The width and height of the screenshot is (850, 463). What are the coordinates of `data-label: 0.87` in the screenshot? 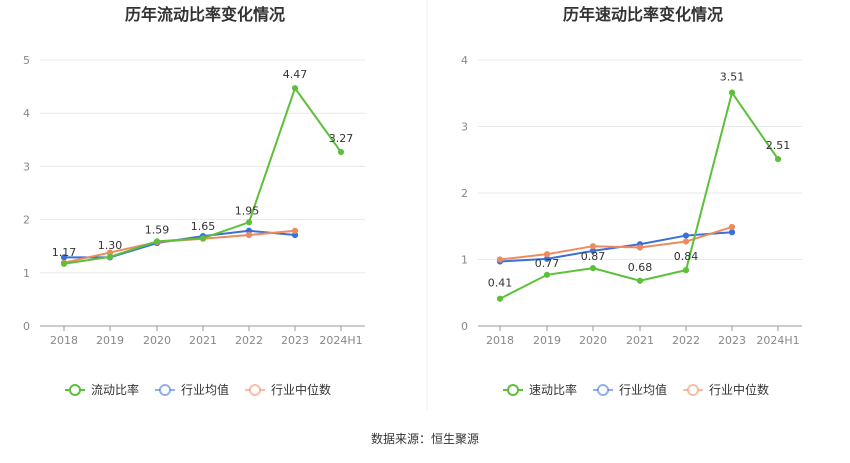 It's located at (593, 256).